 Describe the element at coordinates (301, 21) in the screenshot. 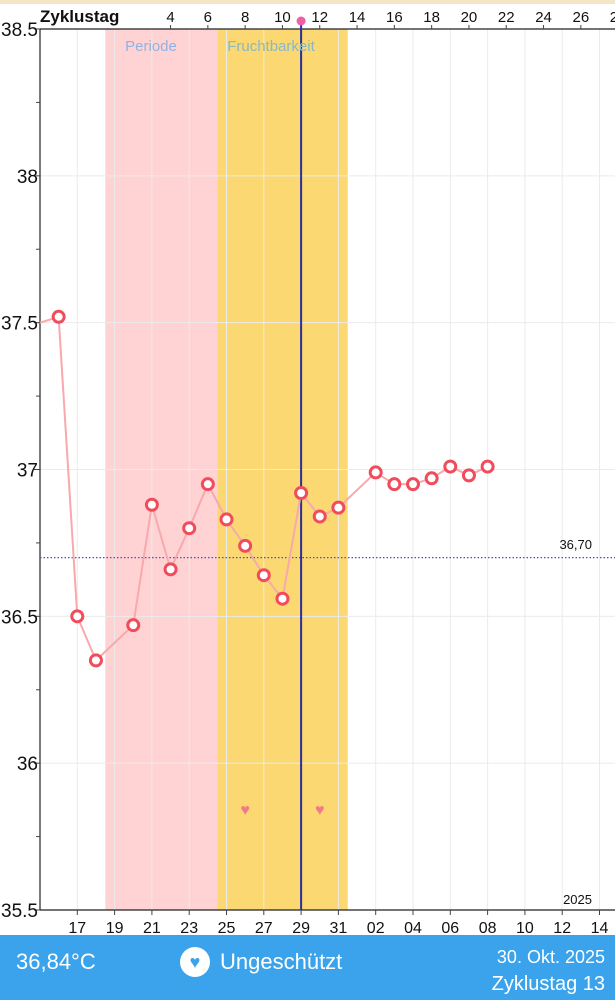

I see `today-marker` at that location.